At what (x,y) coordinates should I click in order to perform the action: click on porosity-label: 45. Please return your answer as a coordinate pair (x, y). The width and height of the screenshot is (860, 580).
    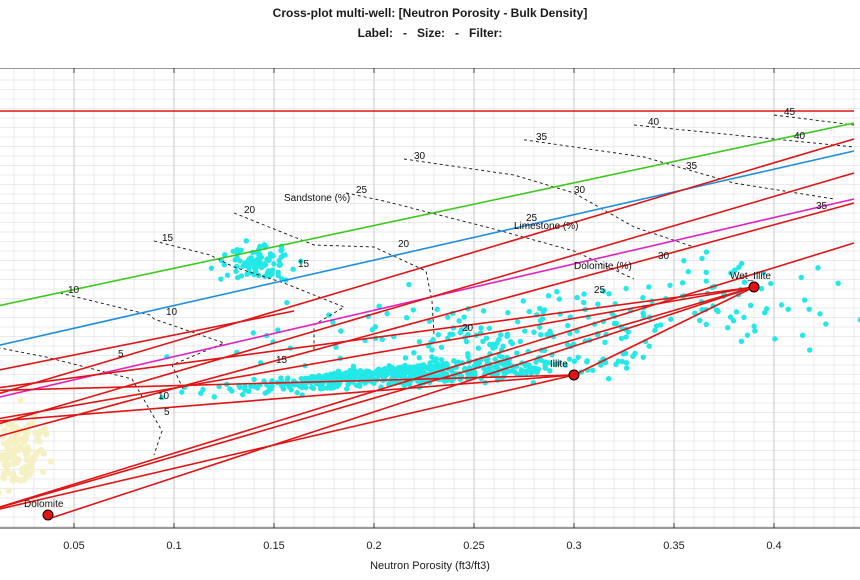
    Looking at the image, I should click on (790, 112).